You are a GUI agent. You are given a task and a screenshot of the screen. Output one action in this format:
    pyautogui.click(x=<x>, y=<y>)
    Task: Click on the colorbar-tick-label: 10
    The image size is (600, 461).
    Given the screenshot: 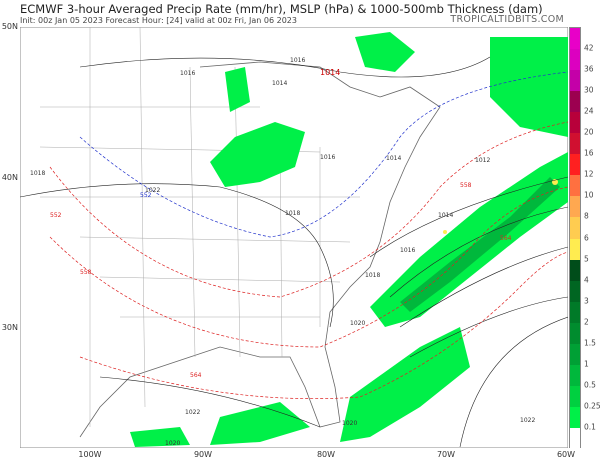 What is the action you would take?
    pyautogui.click(x=589, y=195)
    